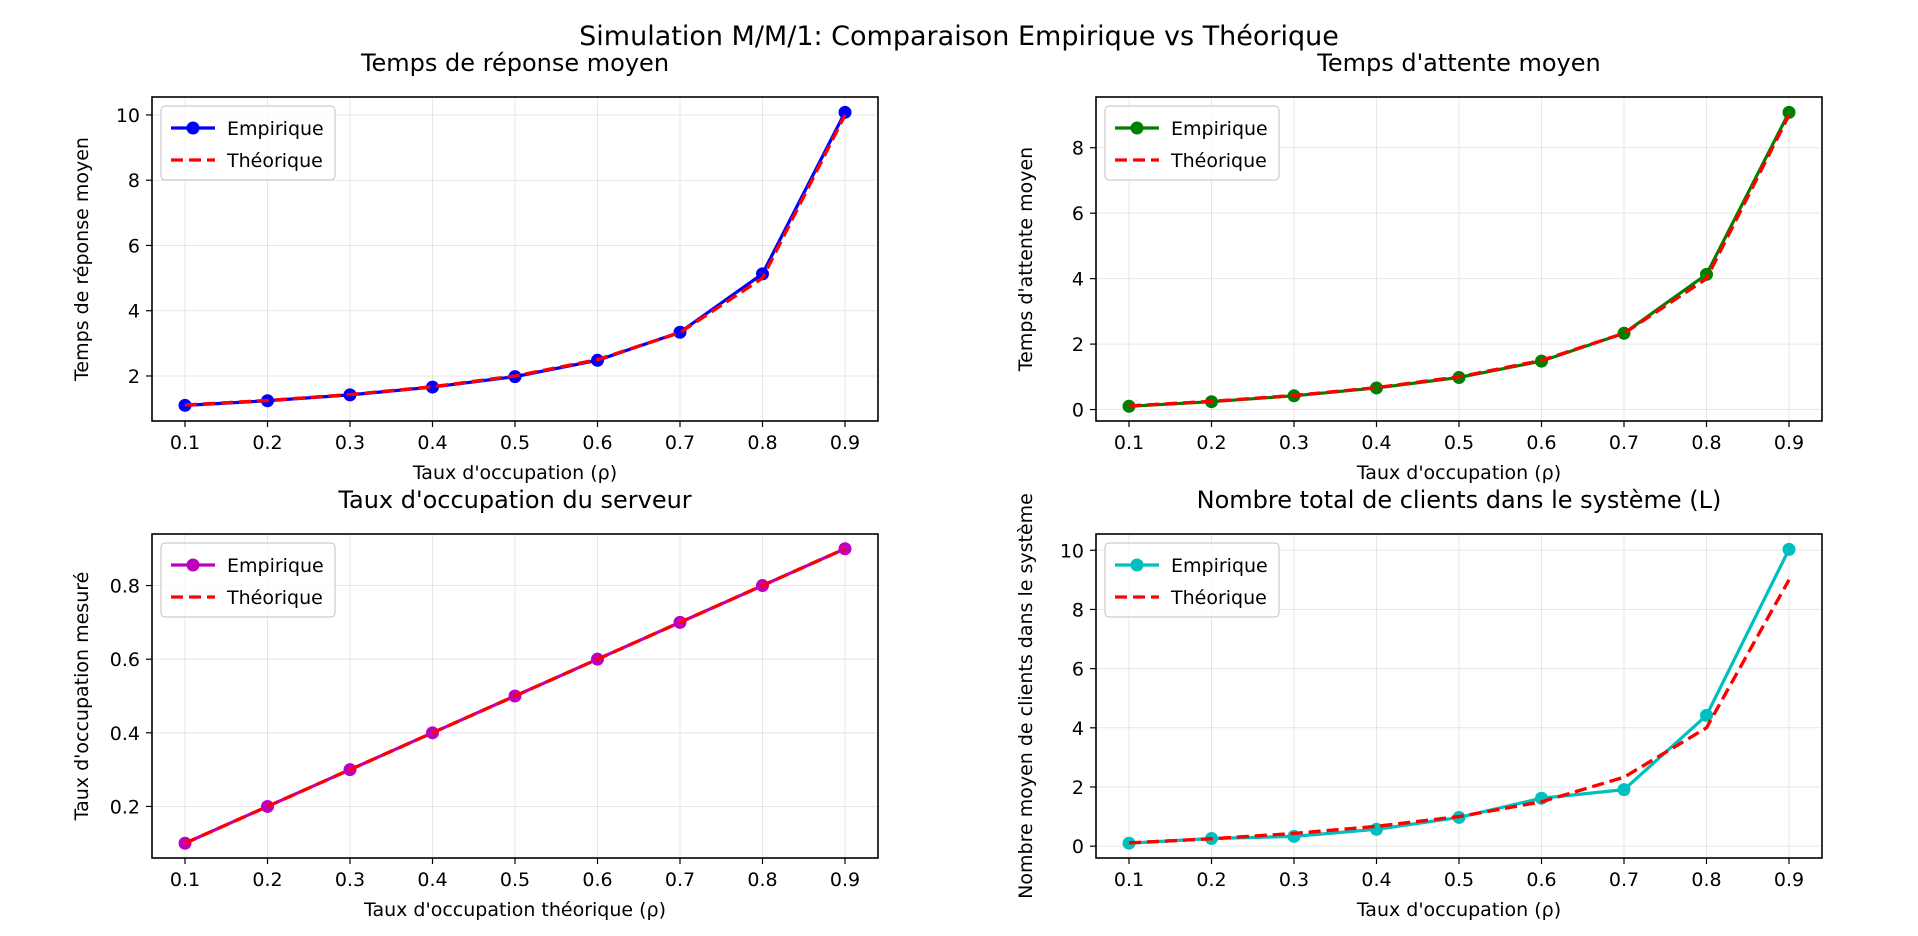 The width and height of the screenshot is (1918, 936). What do you see at coordinates (125, 660) in the screenshot?
I see `y-tick-label: 0.6` at bounding box center [125, 660].